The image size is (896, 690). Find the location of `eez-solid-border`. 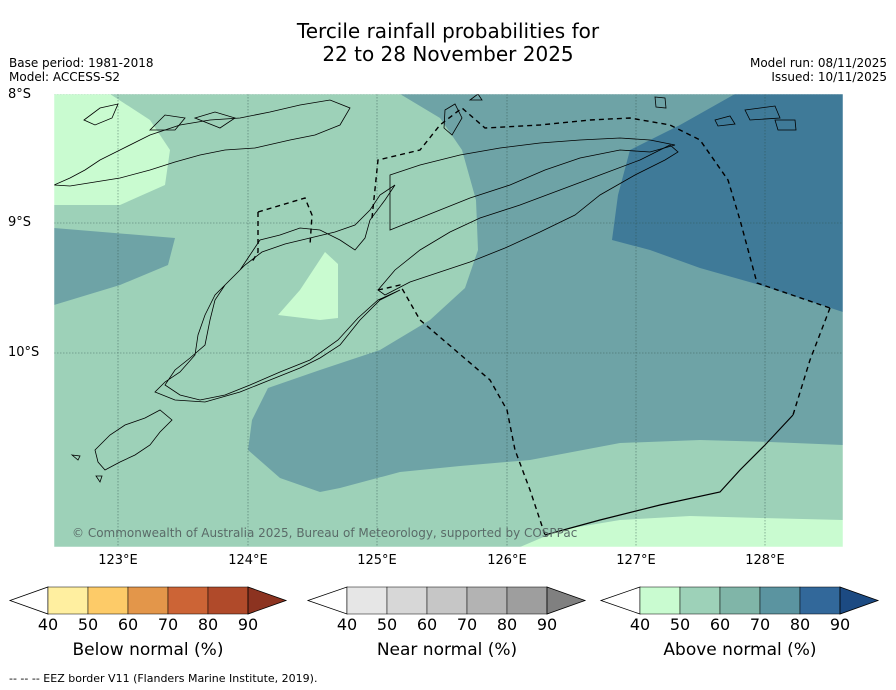

eez-solid-border is located at coordinates (669, 475).